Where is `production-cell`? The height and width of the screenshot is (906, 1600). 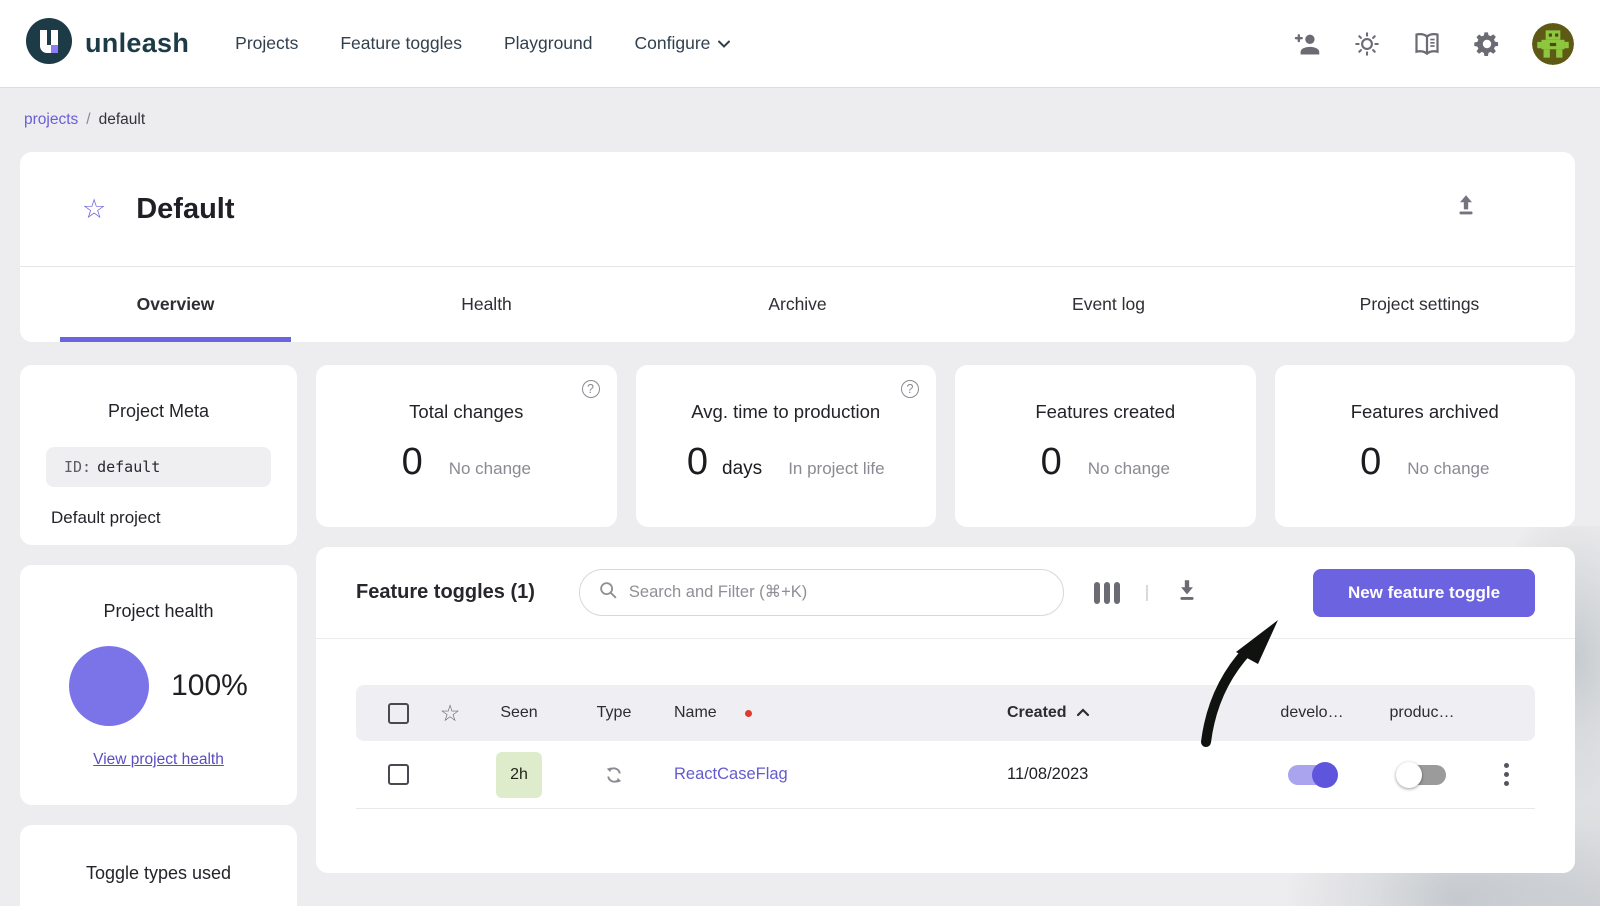 production-cell is located at coordinates (1422, 774).